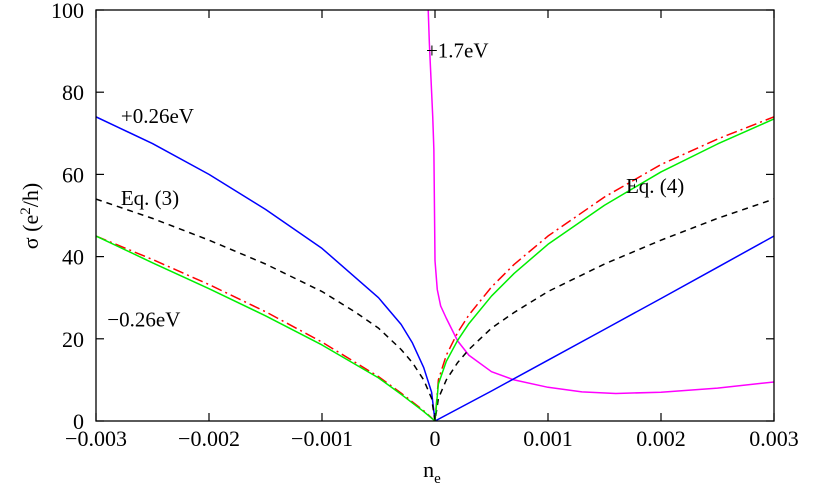 This screenshot has height=492, width=814. Describe the element at coordinates (437, 479) in the screenshot. I see `x-axis-label-subscript: e` at that location.